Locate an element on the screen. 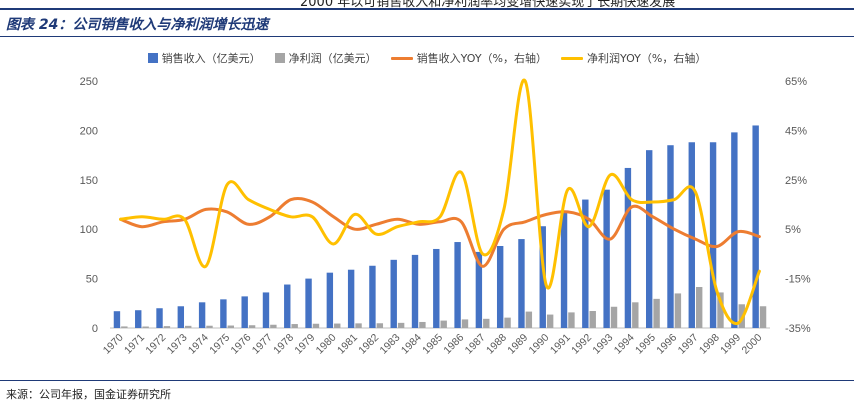 The image size is (854, 403). x-tick-label: 1998 is located at coordinates (709, 344).